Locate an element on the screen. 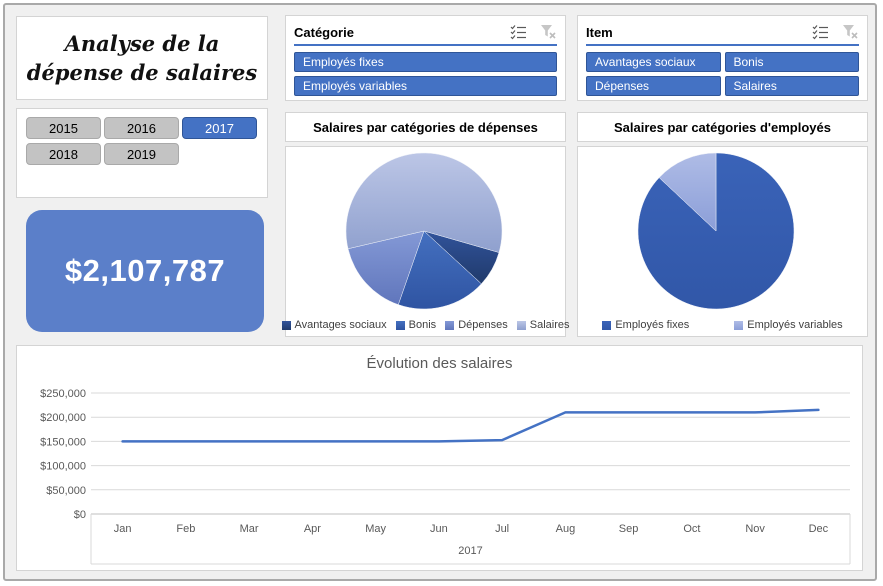 This screenshot has width=883, height=586. x-tick-label: Jan is located at coordinates (123, 529).